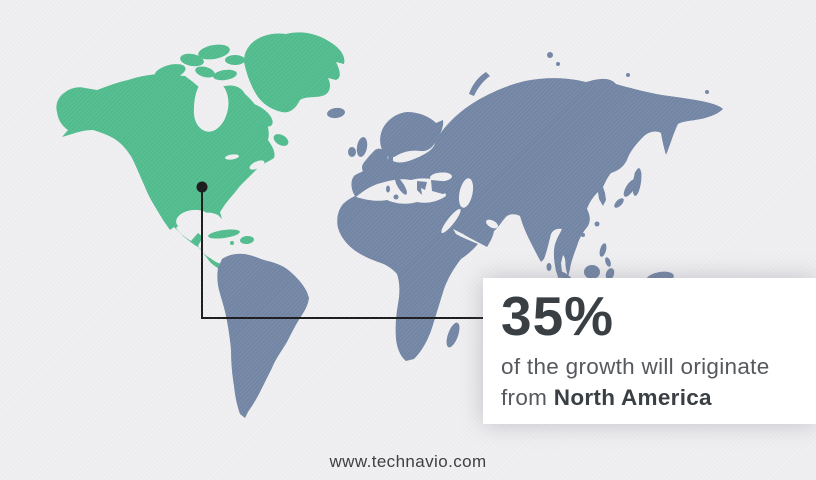 This screenshot has height=480, width=816. I want to click on south-america, so click(263, 335).